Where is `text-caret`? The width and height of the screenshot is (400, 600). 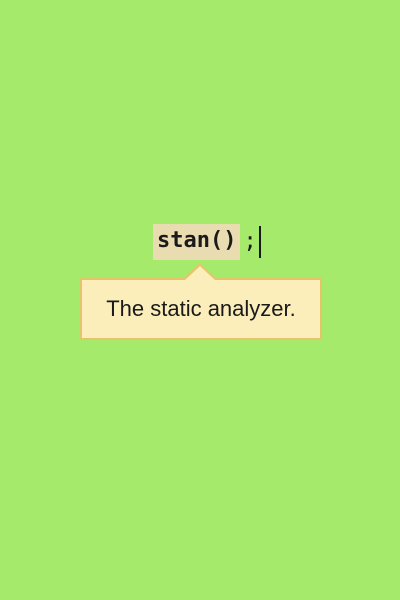 text-caret is located at coordinates (259, 242).